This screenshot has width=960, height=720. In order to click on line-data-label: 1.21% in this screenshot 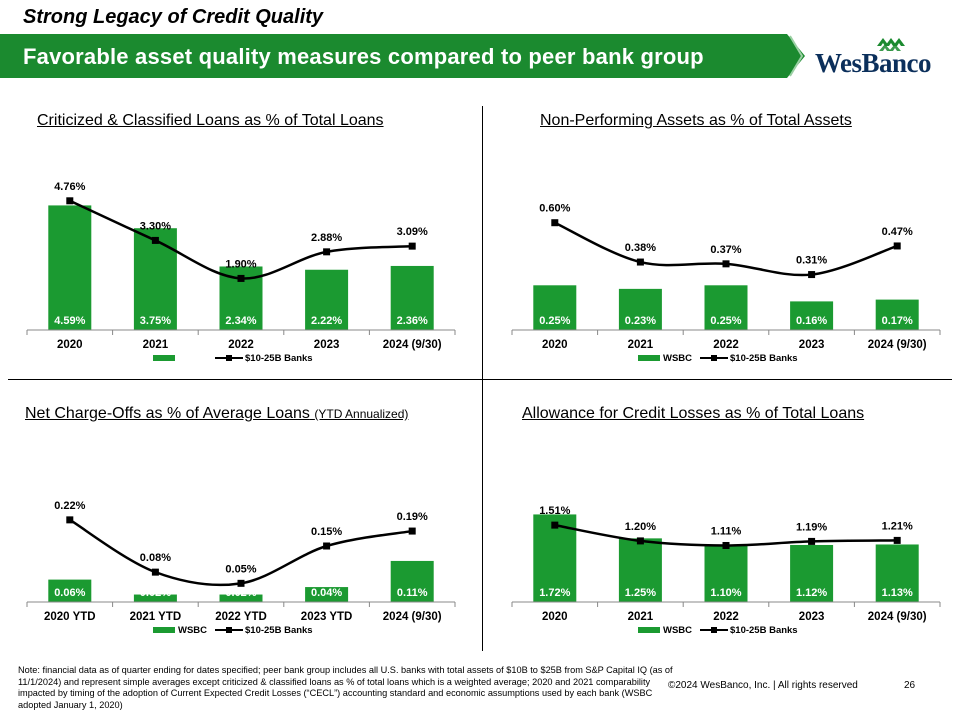, I will do `click(897, 526)`.